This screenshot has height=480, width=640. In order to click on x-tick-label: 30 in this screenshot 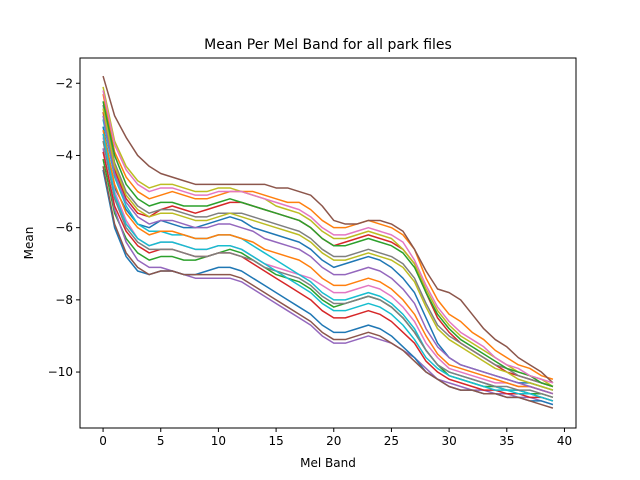, I will do `click(448, 441)`.